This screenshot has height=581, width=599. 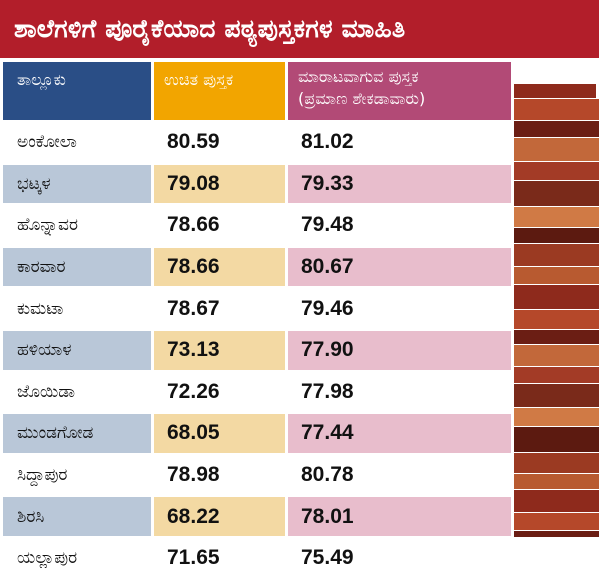 What do you see at coordinates (399, 392) in the screenshot?
I see `sale-books-cell: 77.98` at bounding box center [399, 392].